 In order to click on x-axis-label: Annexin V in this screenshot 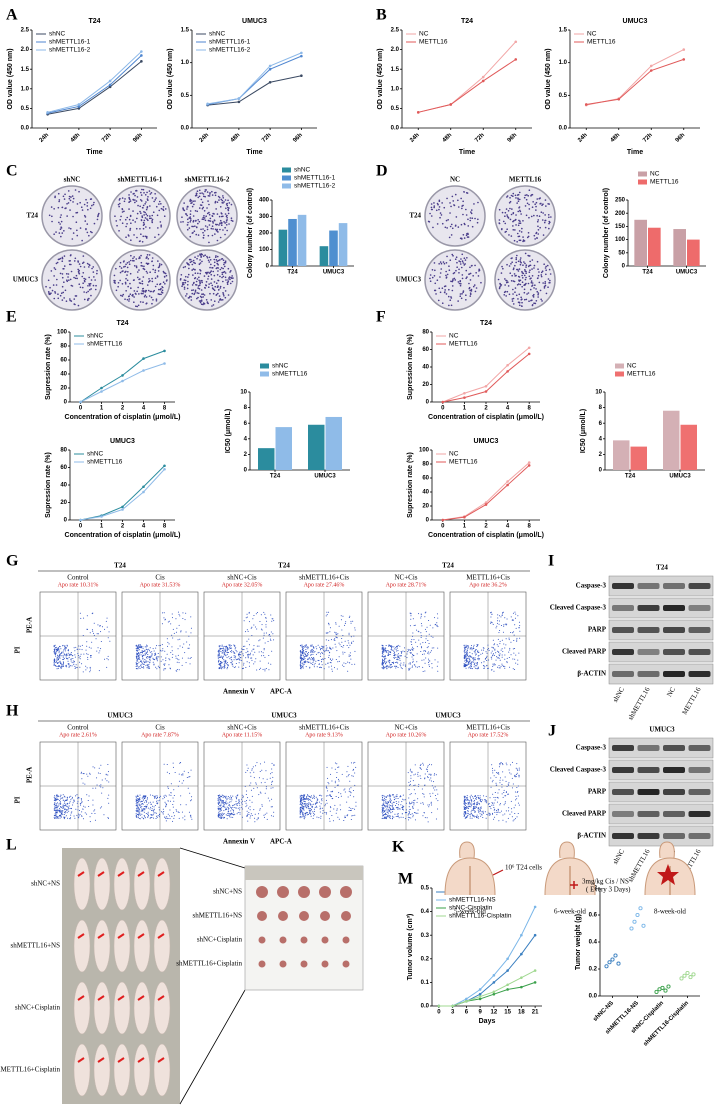, I will do `click(239, 842)`.